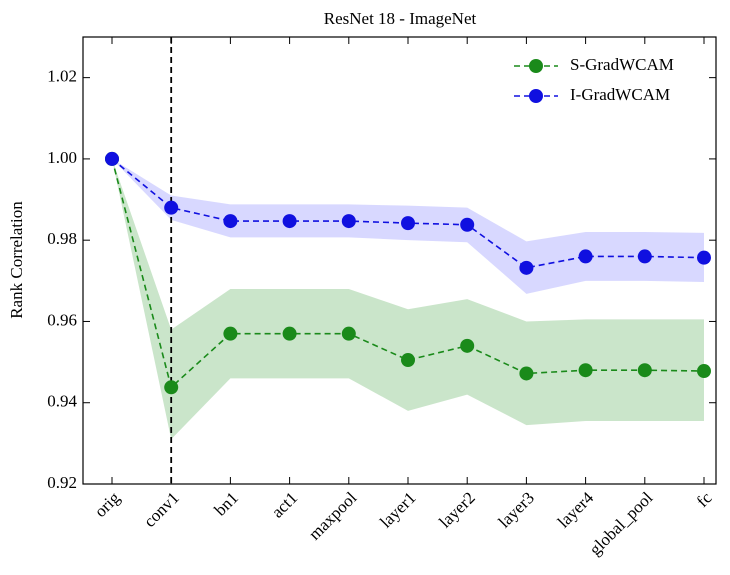 This screenshot has height=575, width=730. I want to click on x-tick-label: layer2, so click(456, 509).